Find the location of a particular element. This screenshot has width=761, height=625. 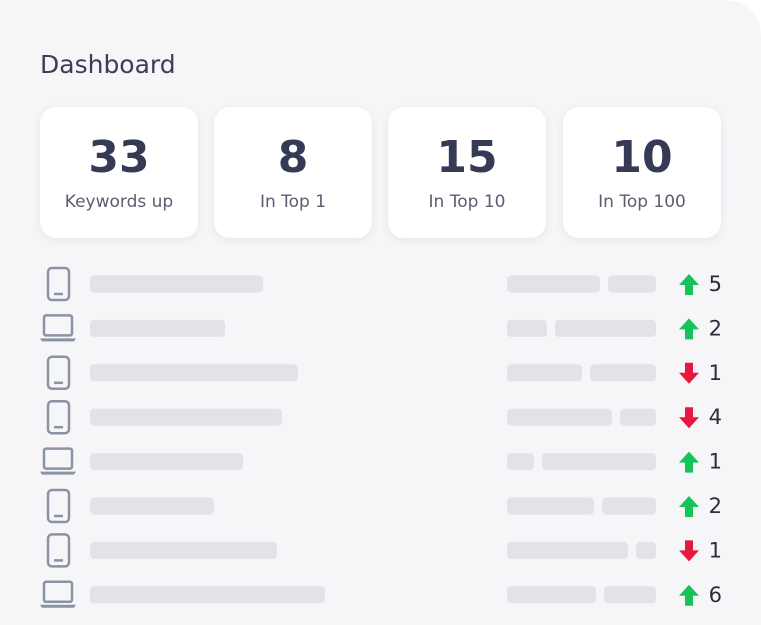

stat-label: Keywords up is located at coordinates (119, 202).